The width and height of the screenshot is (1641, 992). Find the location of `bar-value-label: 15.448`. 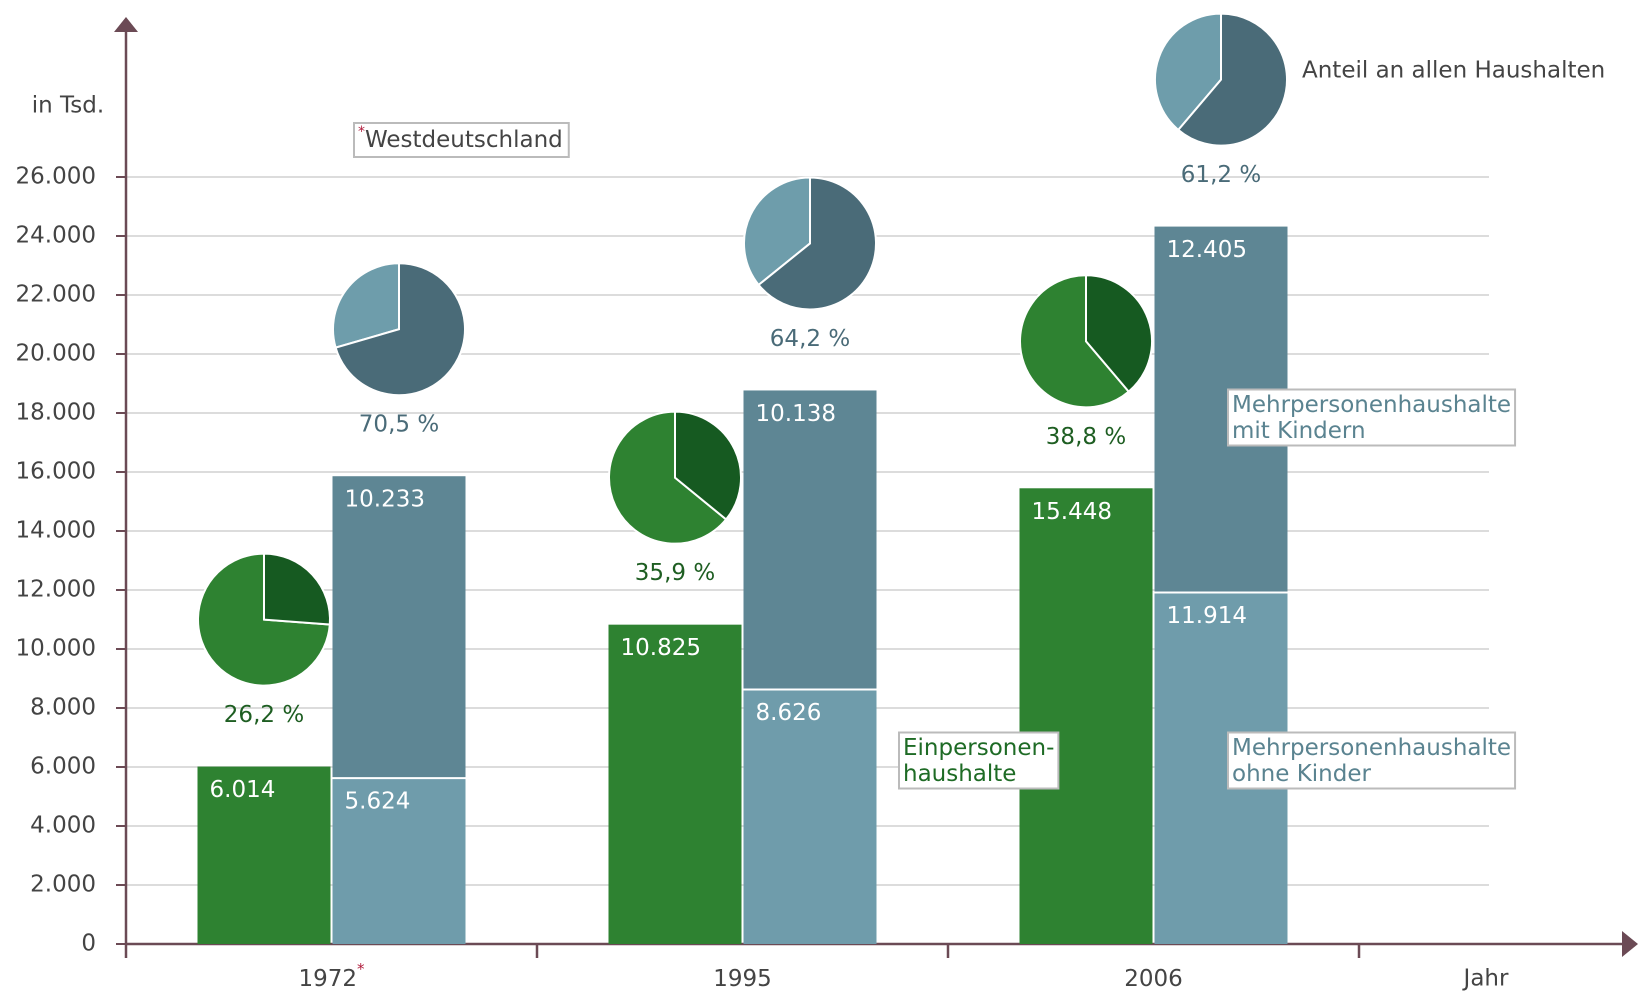

bar-value-label: 15.448 is located at coordinates (1072, 512).